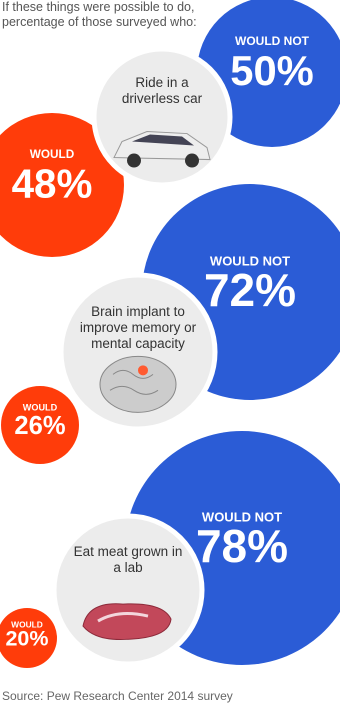 The width and height of the screenshot is (340, 711). Describe the element at coordinates (128, 560) in the screenshot. I see `question: Eat meat grown in a lab` at that location.